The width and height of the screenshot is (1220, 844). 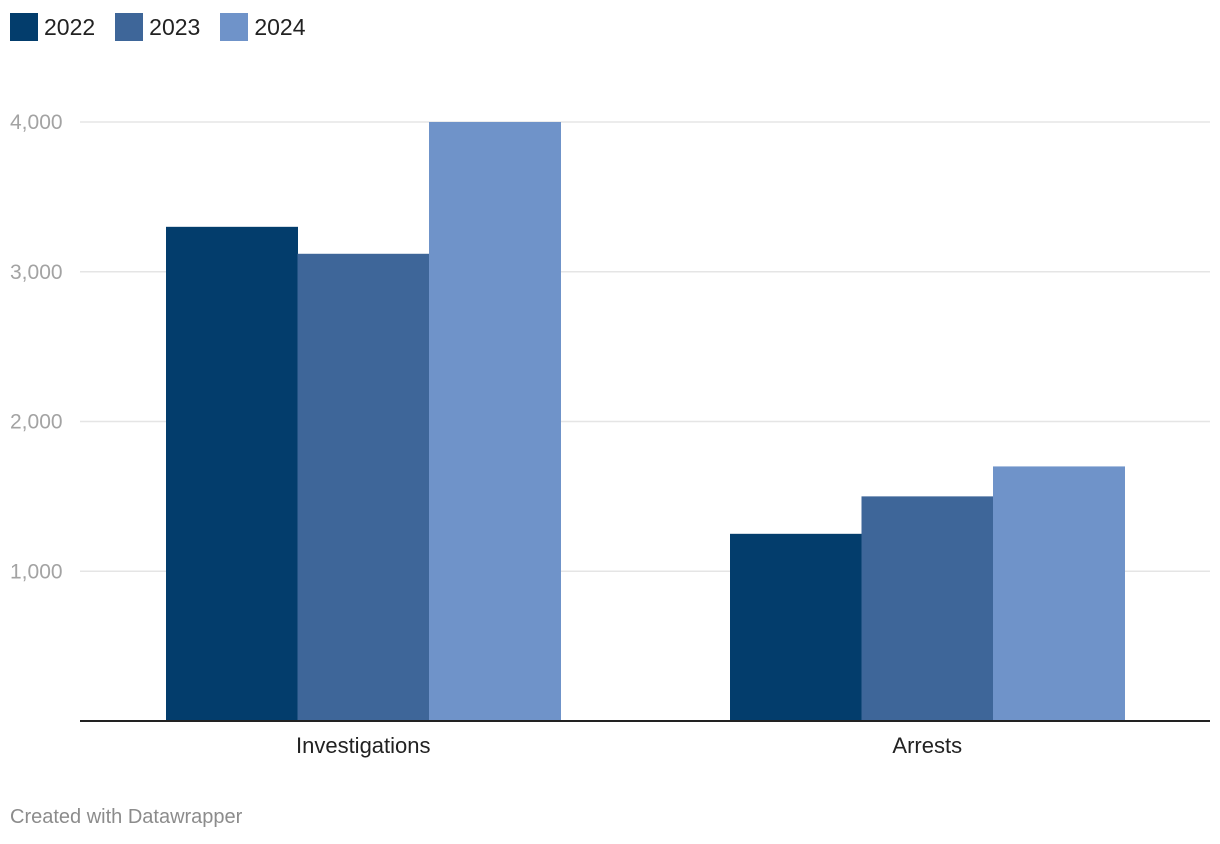 What do you see at coordinates (363, 745) in the screenshot?
I see `x-category-label: Investigations` at bounding box center [363, 745].